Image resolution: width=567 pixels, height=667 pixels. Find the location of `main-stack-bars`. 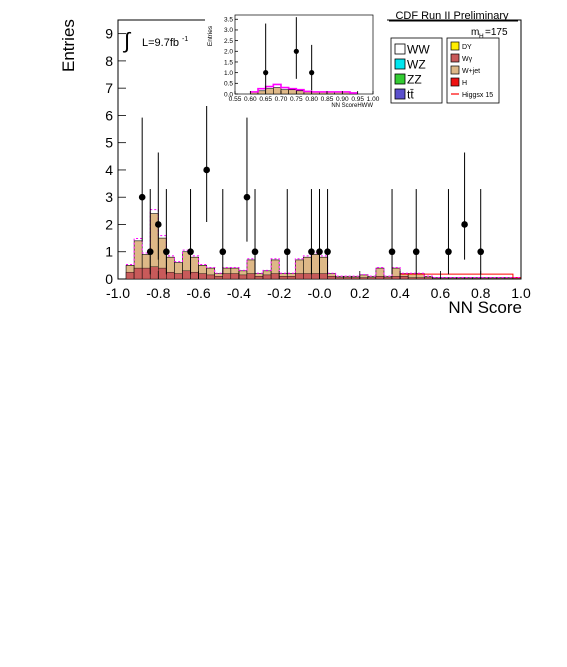

main-stack-bars is located at coordinates (323, 246).